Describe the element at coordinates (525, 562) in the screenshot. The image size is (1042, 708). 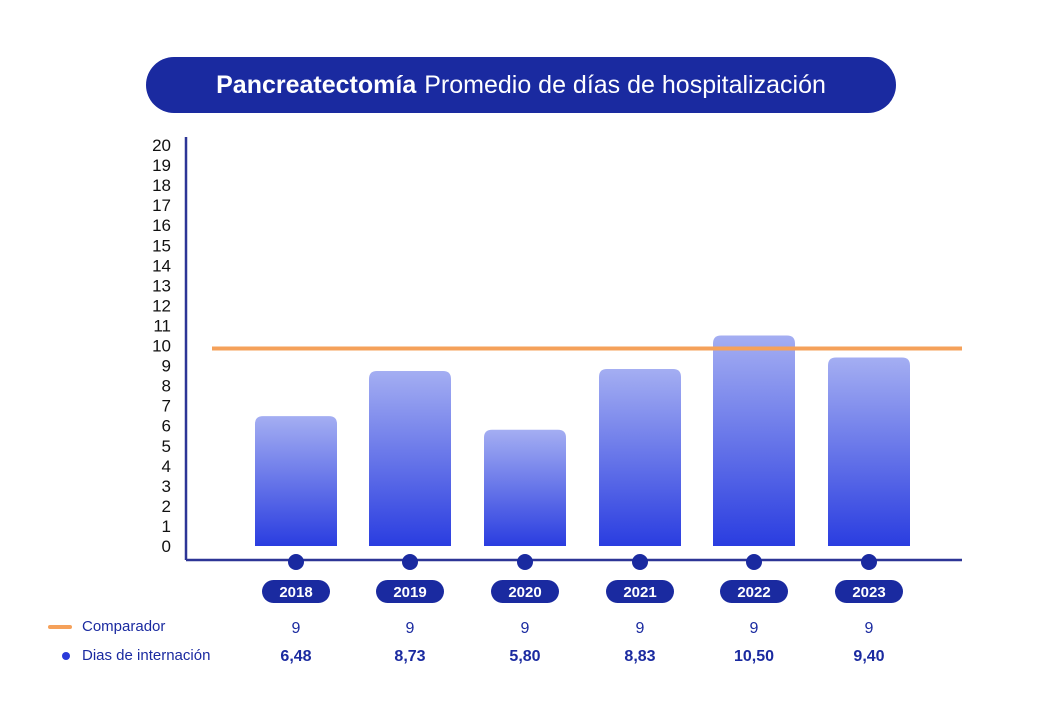
I see `axis-dot-2020` at that location.